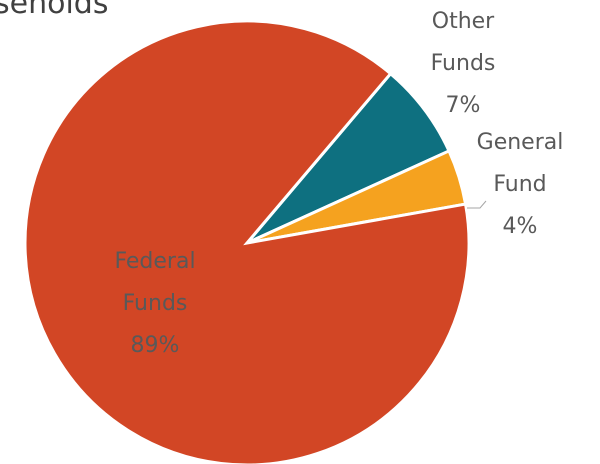 Image resolution: width=600 pixels, height=464 pixels. What do you see at coordinates (463, 105) in the screenshot?
I see `value-label: 7%` at bounding box center [463, 105].